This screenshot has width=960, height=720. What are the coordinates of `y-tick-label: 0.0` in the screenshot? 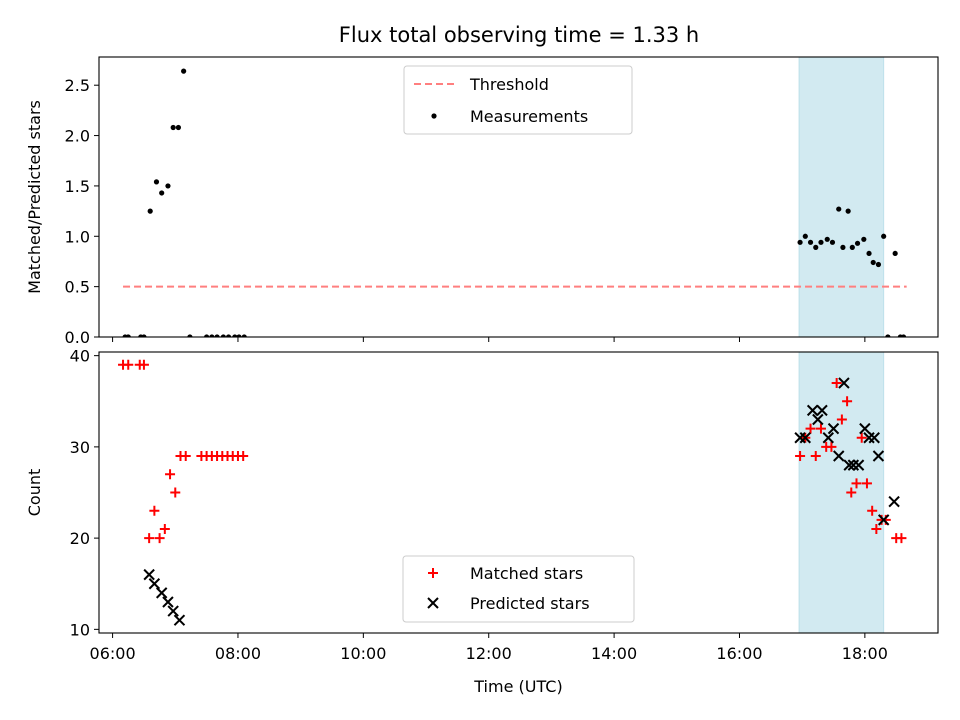 It's located at (77, 337).